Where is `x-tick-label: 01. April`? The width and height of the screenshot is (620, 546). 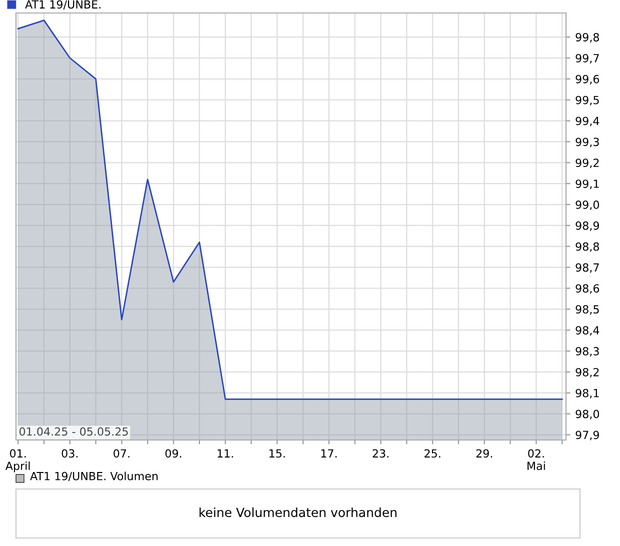
x-tick-label: 01. April is located at coordinates (17, 460).